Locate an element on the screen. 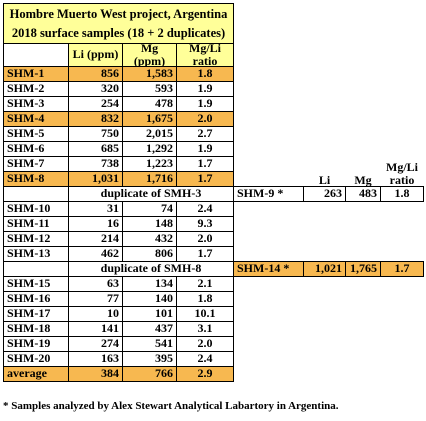 Image resolution: width=426 pixels, height=421 pixels. value-cell: 856 is located at coordinates (95, 74).